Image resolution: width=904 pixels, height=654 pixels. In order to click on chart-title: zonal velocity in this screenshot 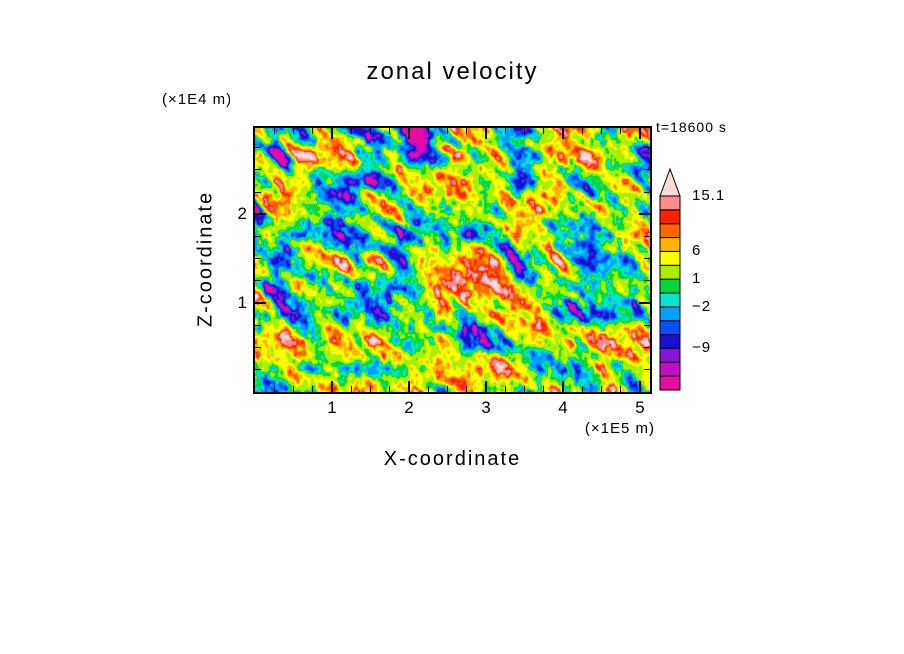, I will do `click(452, 71)`.